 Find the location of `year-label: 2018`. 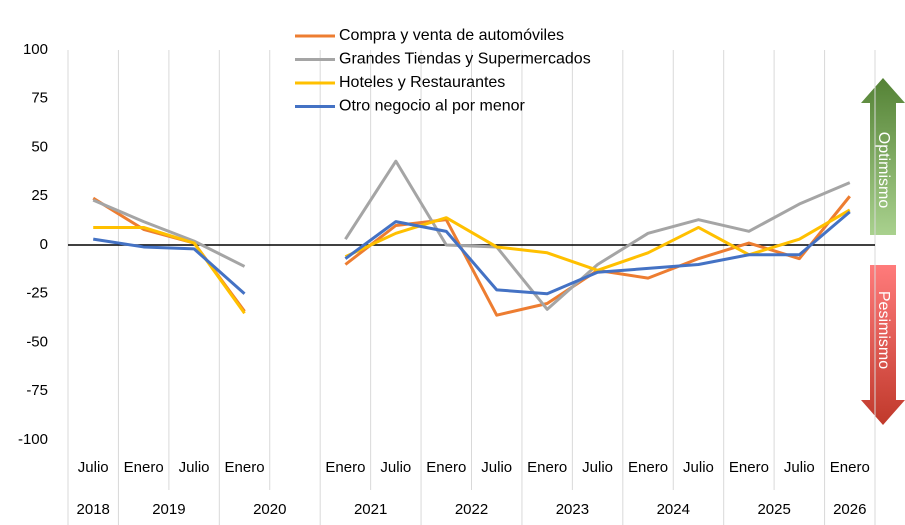

year-label: 2018 is located at coordinates (93, 509).